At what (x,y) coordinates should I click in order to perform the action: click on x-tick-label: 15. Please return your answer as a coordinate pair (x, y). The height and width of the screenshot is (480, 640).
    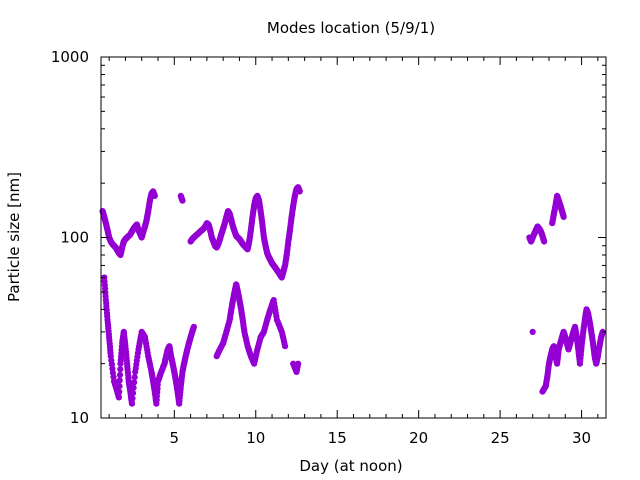
    Looking at the image, I should click on (337, 438).